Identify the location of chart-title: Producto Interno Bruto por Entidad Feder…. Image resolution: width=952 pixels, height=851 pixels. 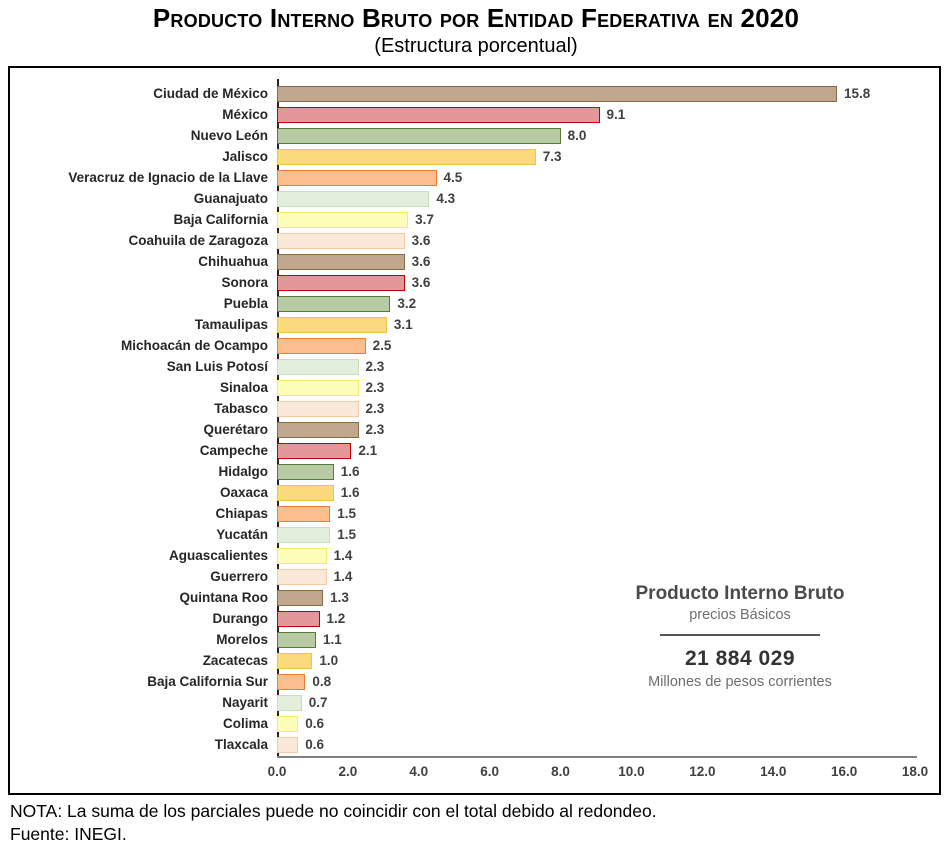
(476, 18).